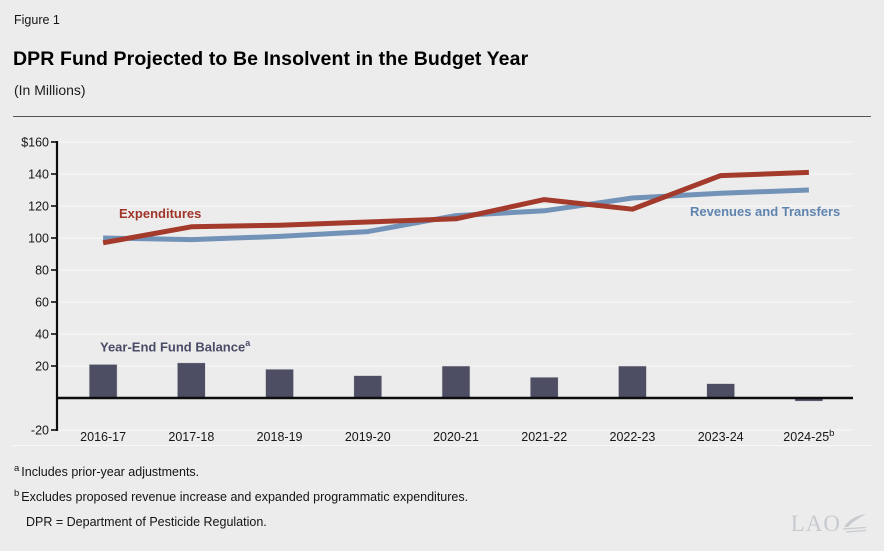  Describe the element at coordinates (721, 437) in the screenshot. I see `x-axis-label: 2023-24` at that location.